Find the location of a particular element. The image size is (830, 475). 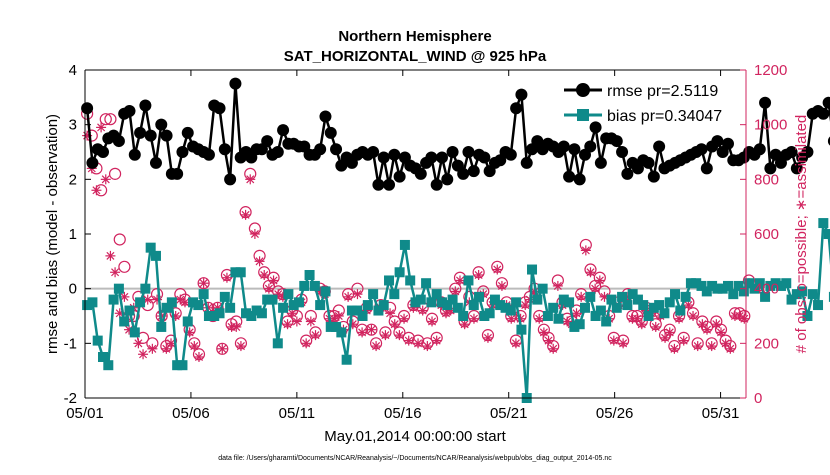

y-right-tick-label: 200 is located at coordinates (766, 343).